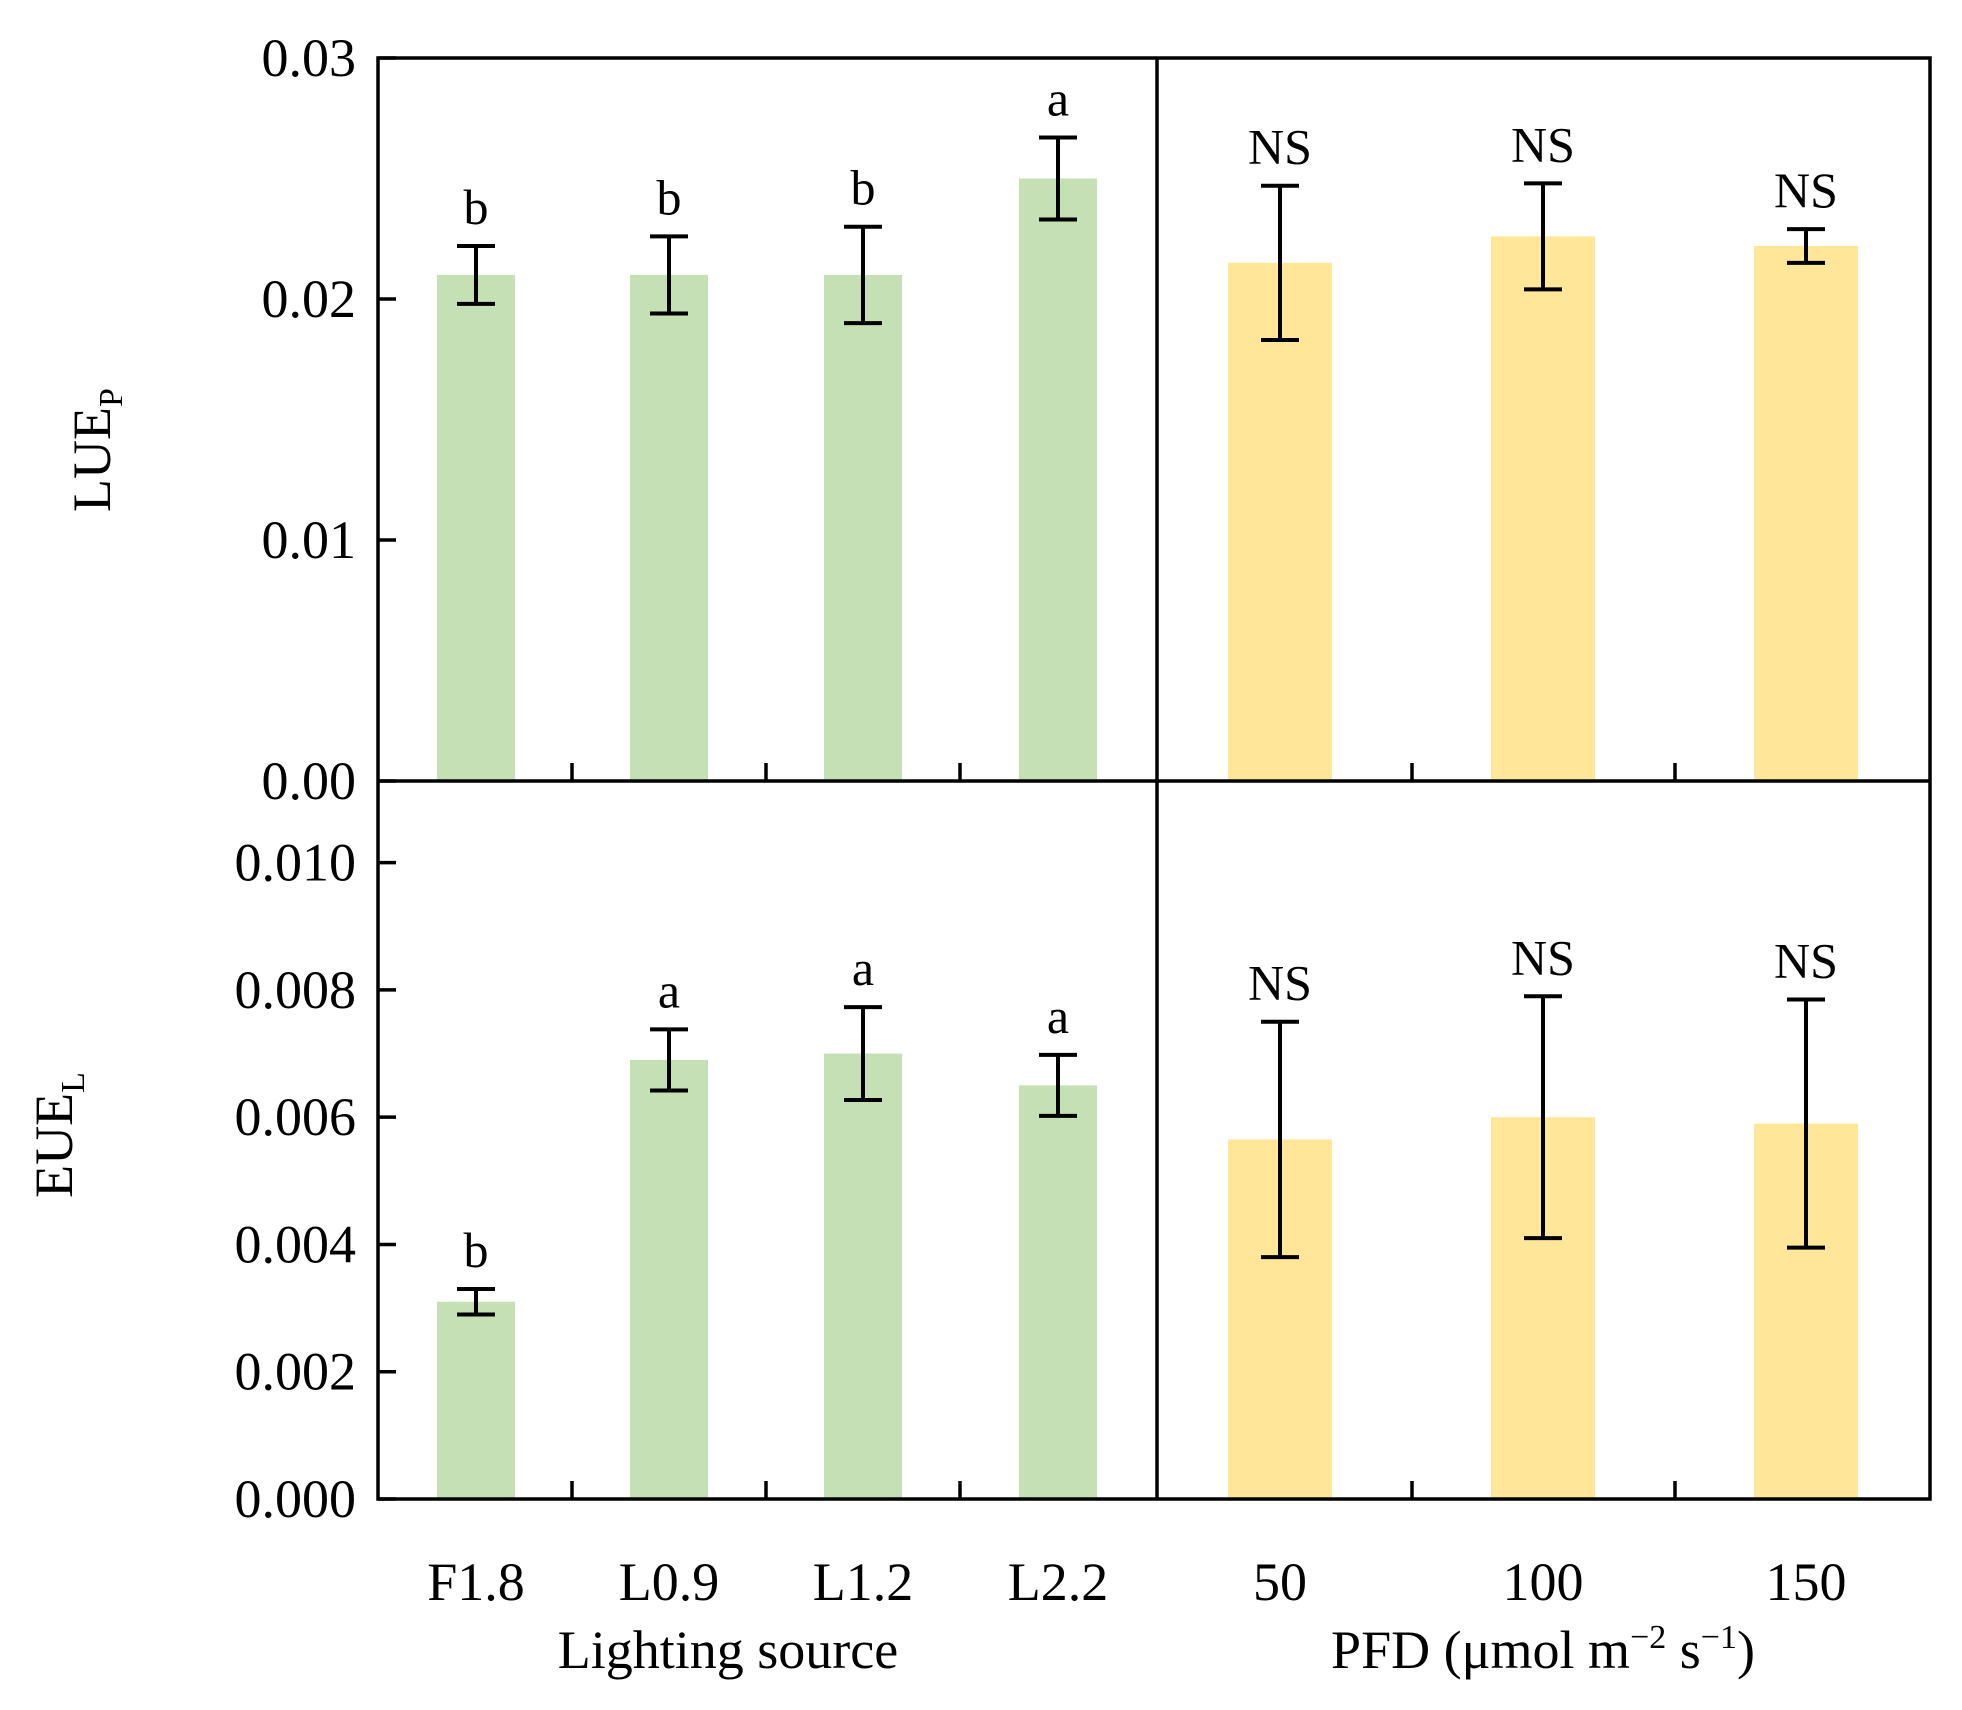  Describe the element at coordinates (296, 1117) in the screenshot. I see `y-tick-label: 0.006` at that location.